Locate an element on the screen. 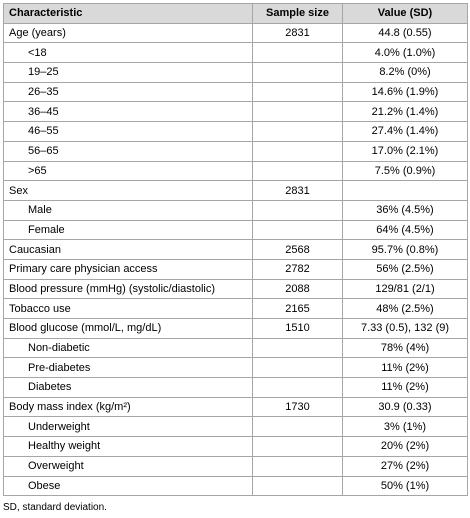 The height and width of the screenshot is (518, 470). sub-row: 26–35 14.6% (1.9%) is located at coordinates (235, 92).